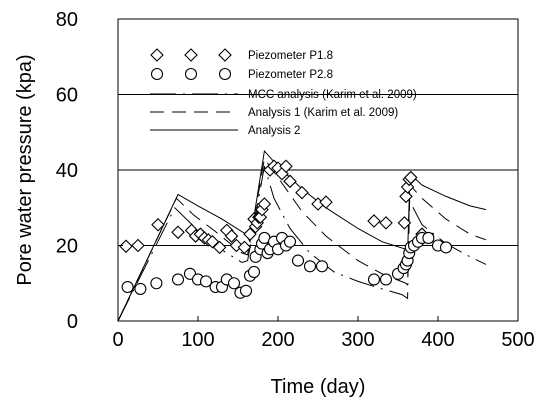 Image resolution: width=545 pixels, height=403 pixels. I want to click on y-axis-title: Pore water pressure (kpa), so click(25, 169).